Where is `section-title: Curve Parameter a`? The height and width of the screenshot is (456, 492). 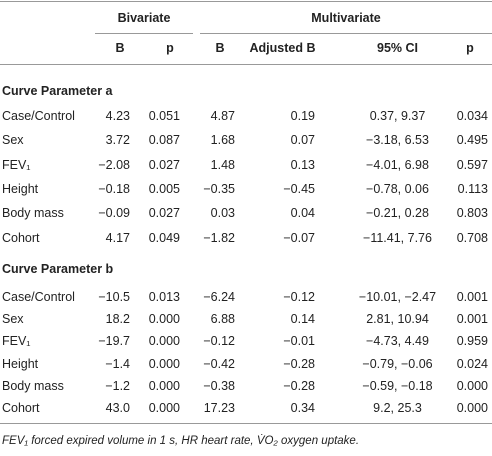
section-title: Curve Parameter a is located at coordinates (57, 91).